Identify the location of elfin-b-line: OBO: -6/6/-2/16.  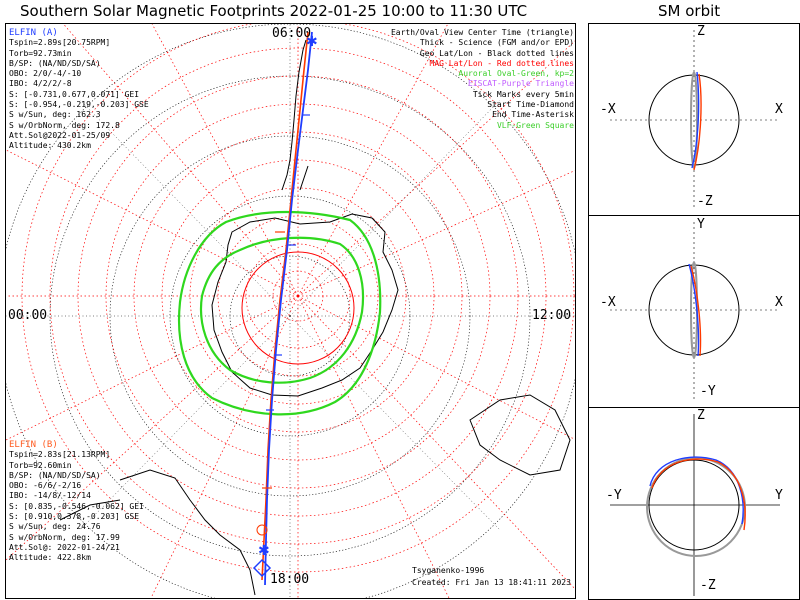
(45, 486).